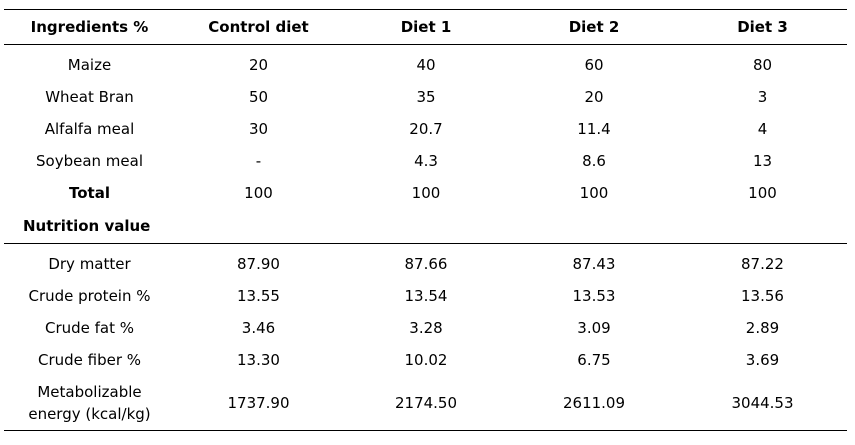 The image size is (855, 445). I want to click on cell-value: 6.75, so click(594, 360).